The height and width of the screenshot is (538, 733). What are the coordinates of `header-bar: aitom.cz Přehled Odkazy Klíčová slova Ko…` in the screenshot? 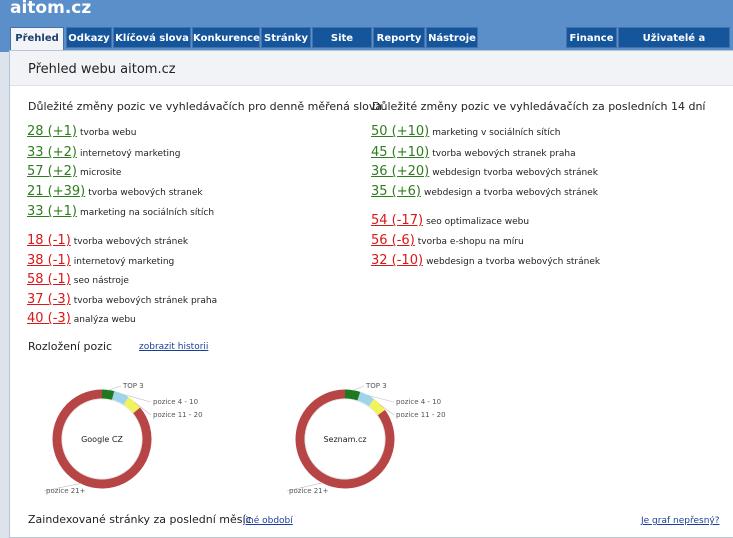 It's located at (366, 32).